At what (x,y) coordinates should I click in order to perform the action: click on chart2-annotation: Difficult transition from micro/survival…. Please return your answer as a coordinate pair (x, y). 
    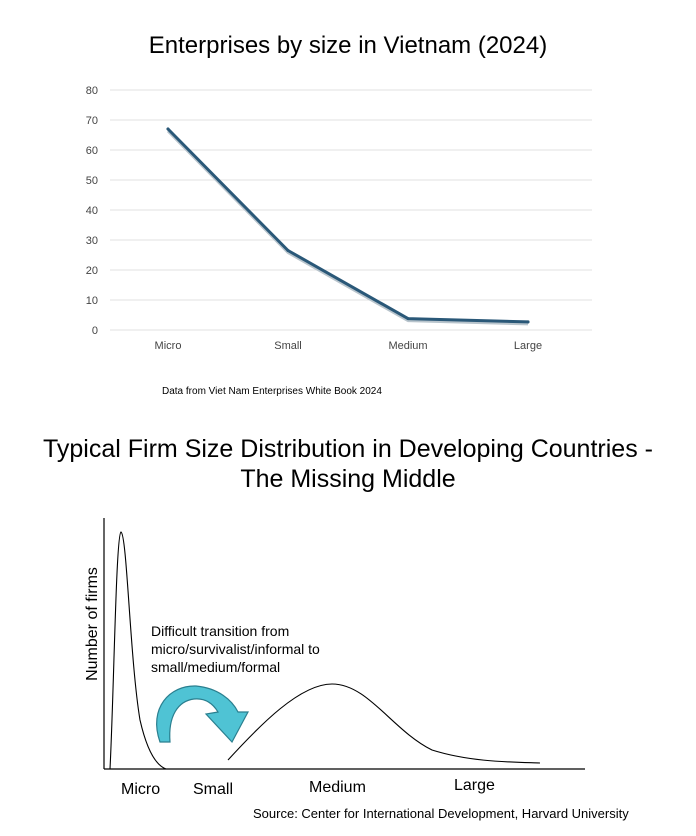
    Looking at the image, I should click on (235, 649).